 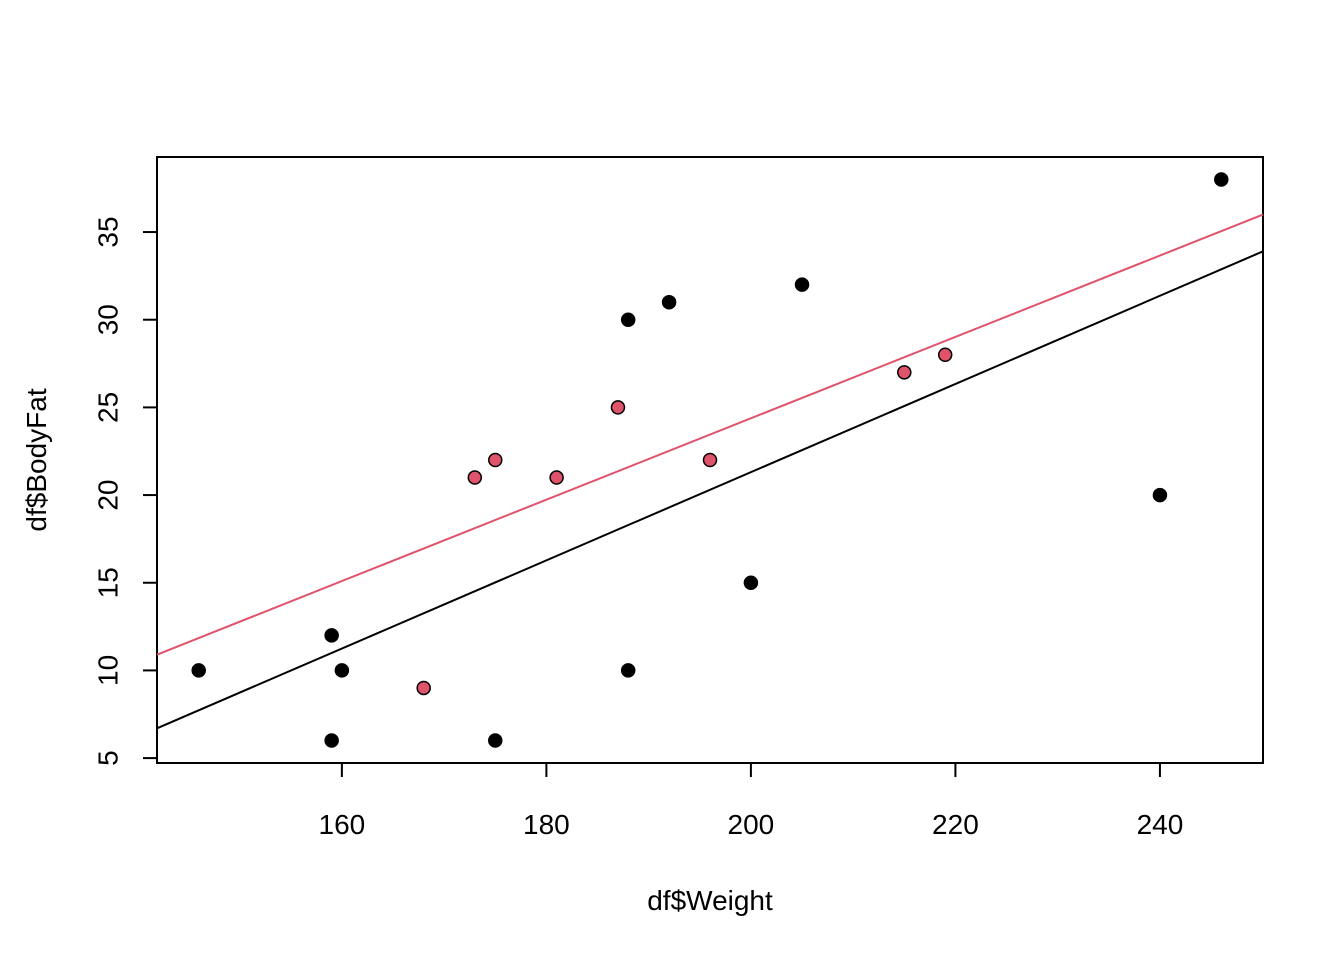 What do you see at coordinates (751, 824) in the screenshot?
I see `x-tick-label: 200` at bounding box center [751, 824].